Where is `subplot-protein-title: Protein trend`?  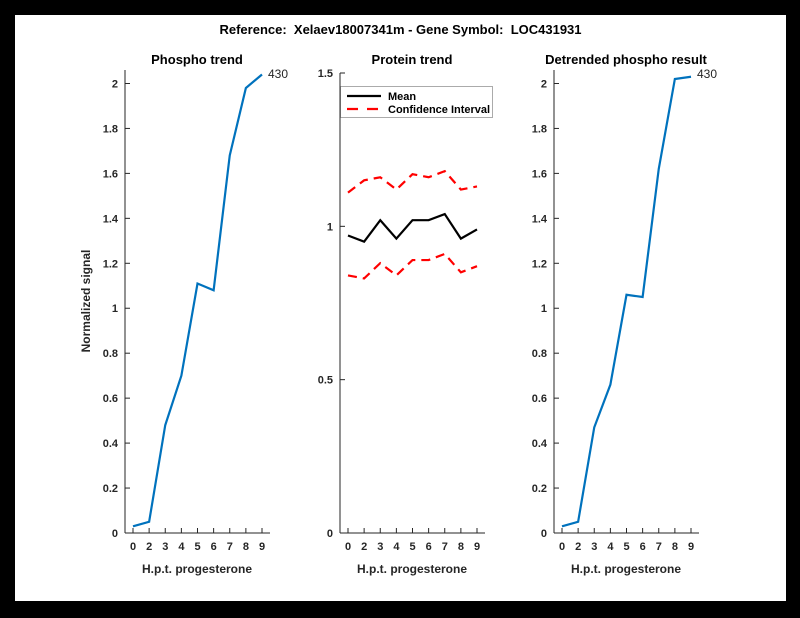 subplot-protein-title: Protein trend is located at coordinates (412, 59).